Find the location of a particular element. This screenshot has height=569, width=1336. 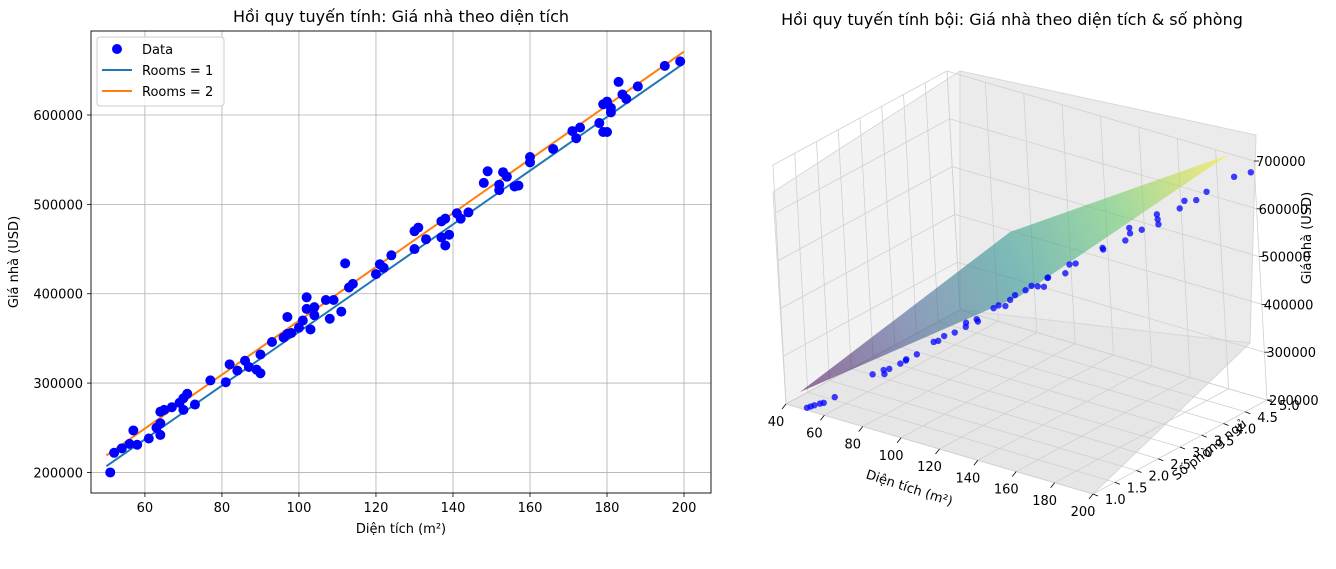

right-x-ticks: 40 60 80 100 120 140 160 180 200 is located at coordinates (931, 461).